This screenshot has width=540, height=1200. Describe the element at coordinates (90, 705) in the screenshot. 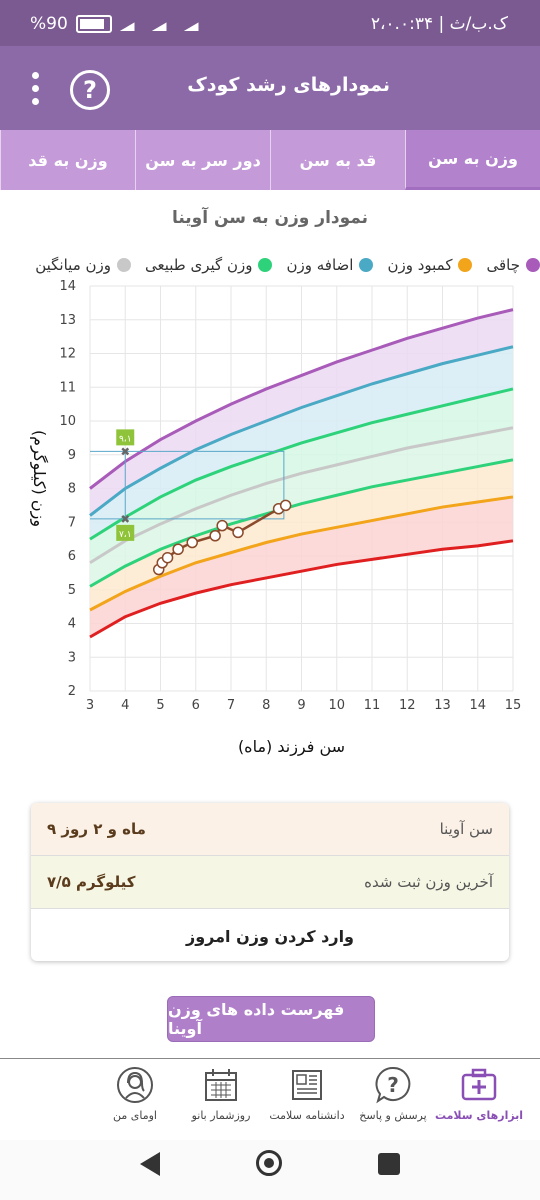

I see `x-tick-label: 3` at that location.